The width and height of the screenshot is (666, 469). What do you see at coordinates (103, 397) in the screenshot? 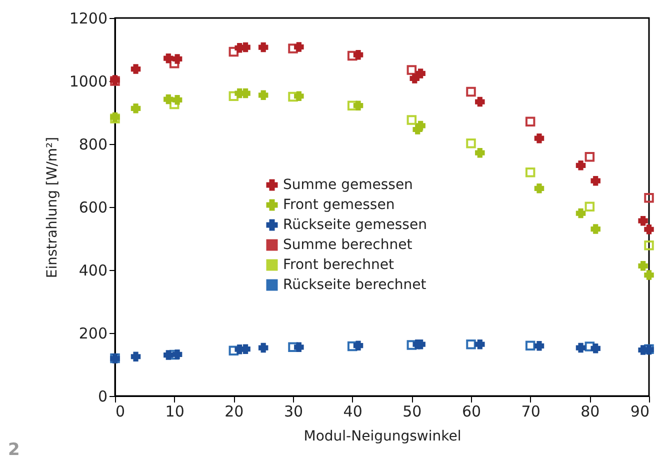
I see `y-tick-label: 0` at bounding box center [103, 397].